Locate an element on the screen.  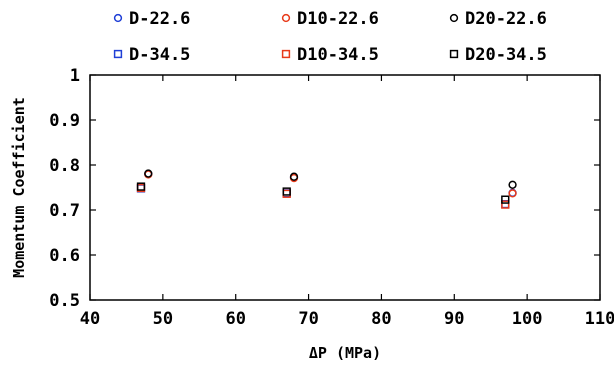
legend-item: D10-34.5 is located at coordinates (330, 55).